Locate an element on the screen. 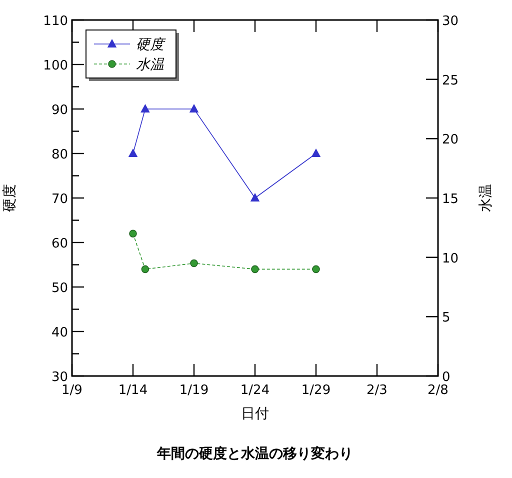  y2-tick-label: 0 is located at coordinates (446, 377).